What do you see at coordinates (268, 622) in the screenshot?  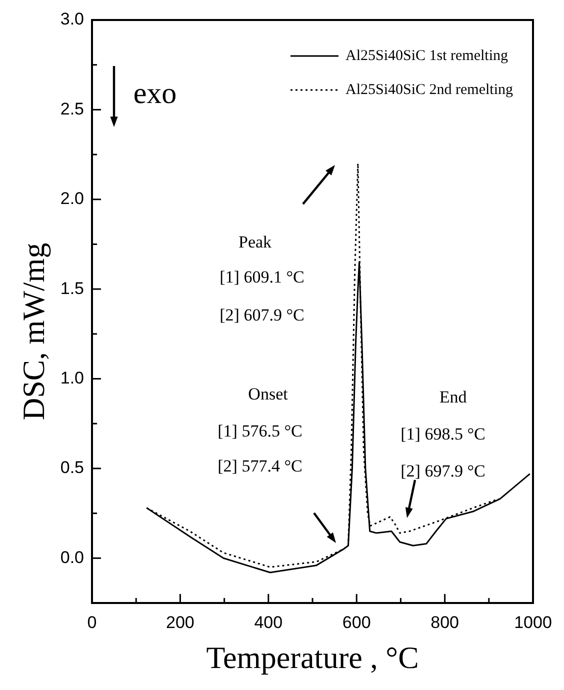 I see `x-tick-label: 400` at bounding box center [268, 622].